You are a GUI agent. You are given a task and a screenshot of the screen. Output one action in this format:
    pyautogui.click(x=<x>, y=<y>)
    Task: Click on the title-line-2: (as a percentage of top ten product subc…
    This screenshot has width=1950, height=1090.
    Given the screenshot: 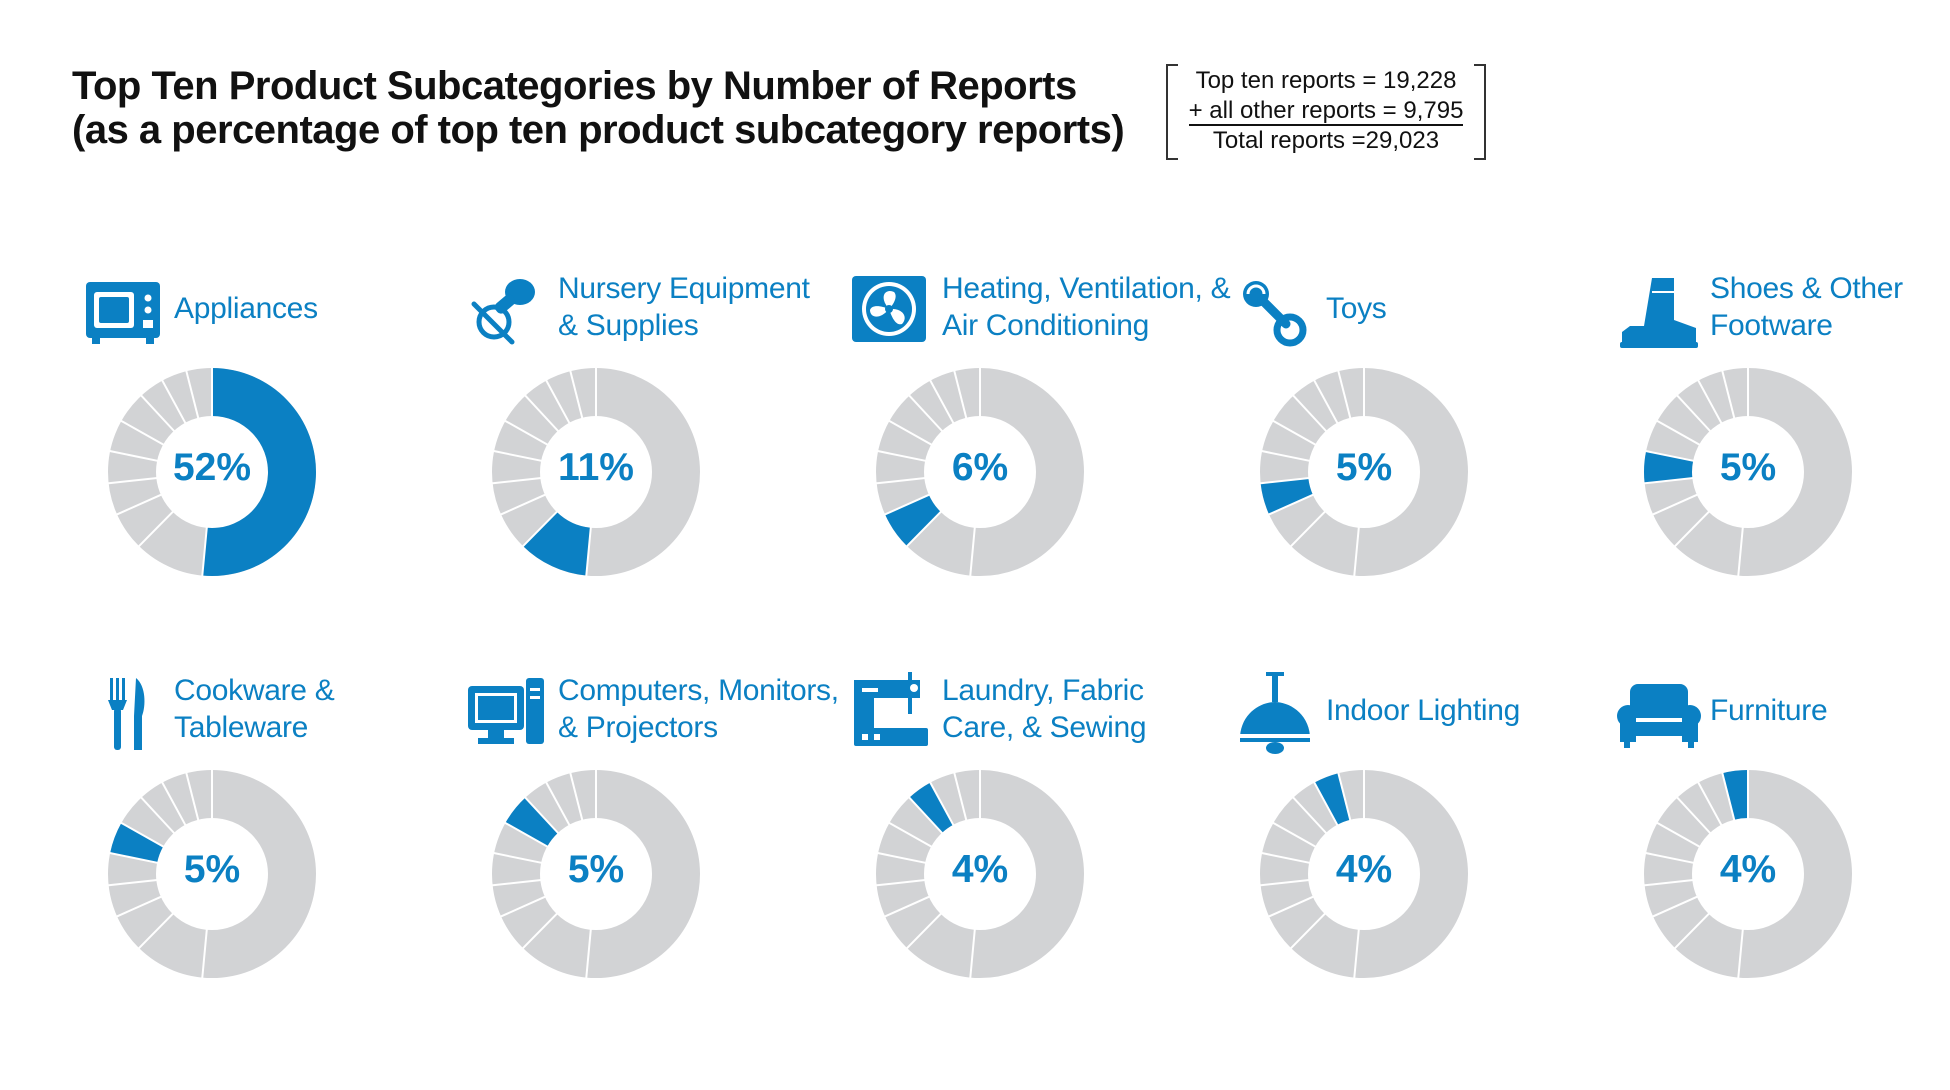 What is the action you would take?
    pyautogui.click(x=598, y=130)
    